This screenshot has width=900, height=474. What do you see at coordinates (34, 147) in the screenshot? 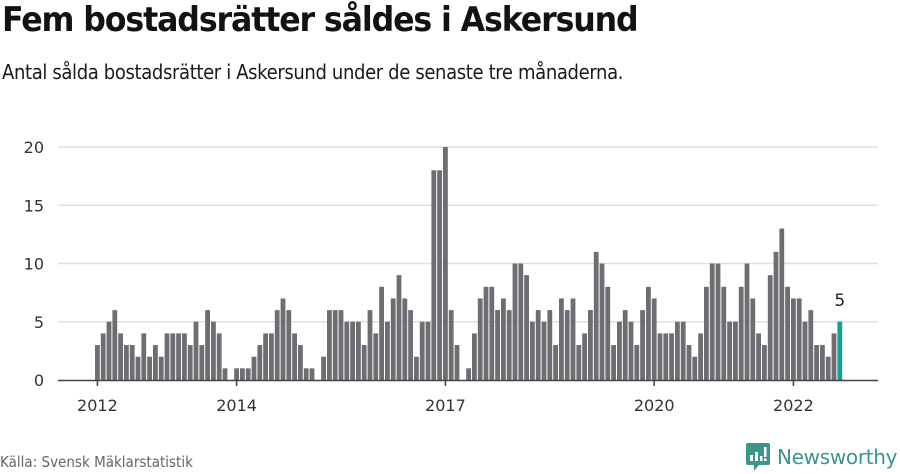
I see `y-tick-label: 20` at bounding box center [34, 147].